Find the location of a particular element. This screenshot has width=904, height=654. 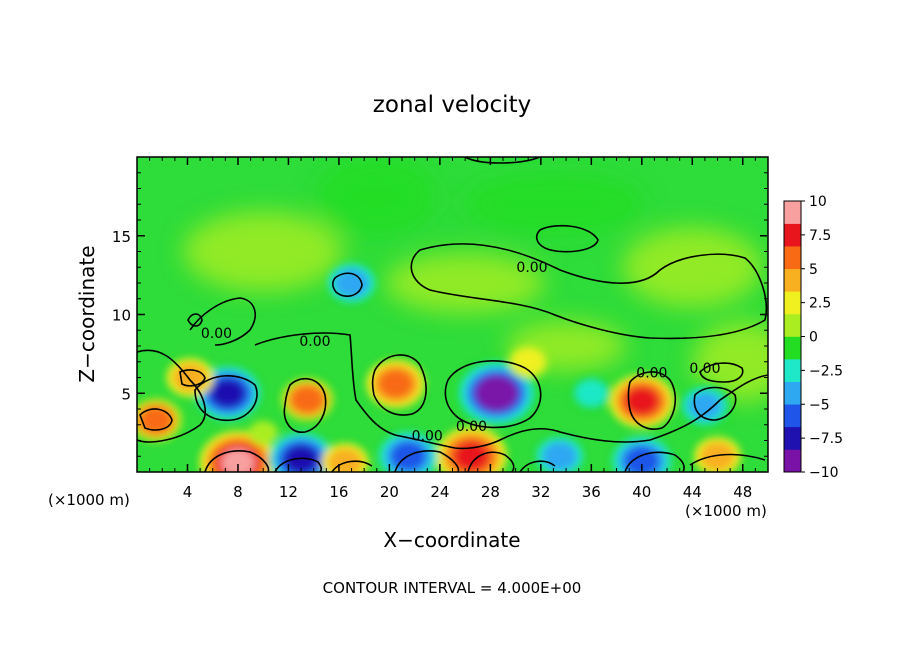

colorbar-tick-label: 0 is located at coordinates (813, 338).